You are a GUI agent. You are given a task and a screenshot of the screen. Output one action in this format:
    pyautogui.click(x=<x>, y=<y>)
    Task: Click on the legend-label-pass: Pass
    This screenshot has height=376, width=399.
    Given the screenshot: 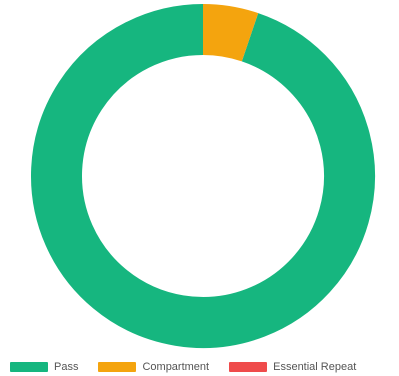 What is the action you would take?
    pyautogui.click(x=66, y=367)
    